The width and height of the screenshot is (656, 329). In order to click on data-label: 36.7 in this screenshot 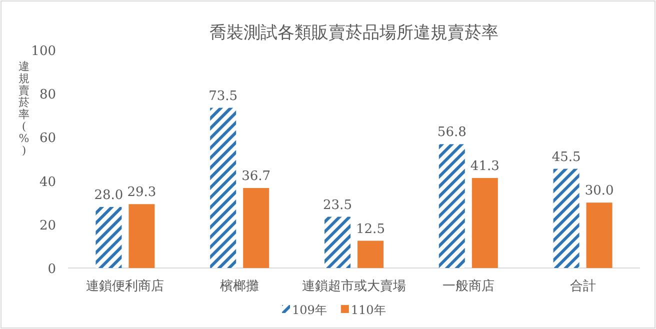, I will do `click(256, 176)`.